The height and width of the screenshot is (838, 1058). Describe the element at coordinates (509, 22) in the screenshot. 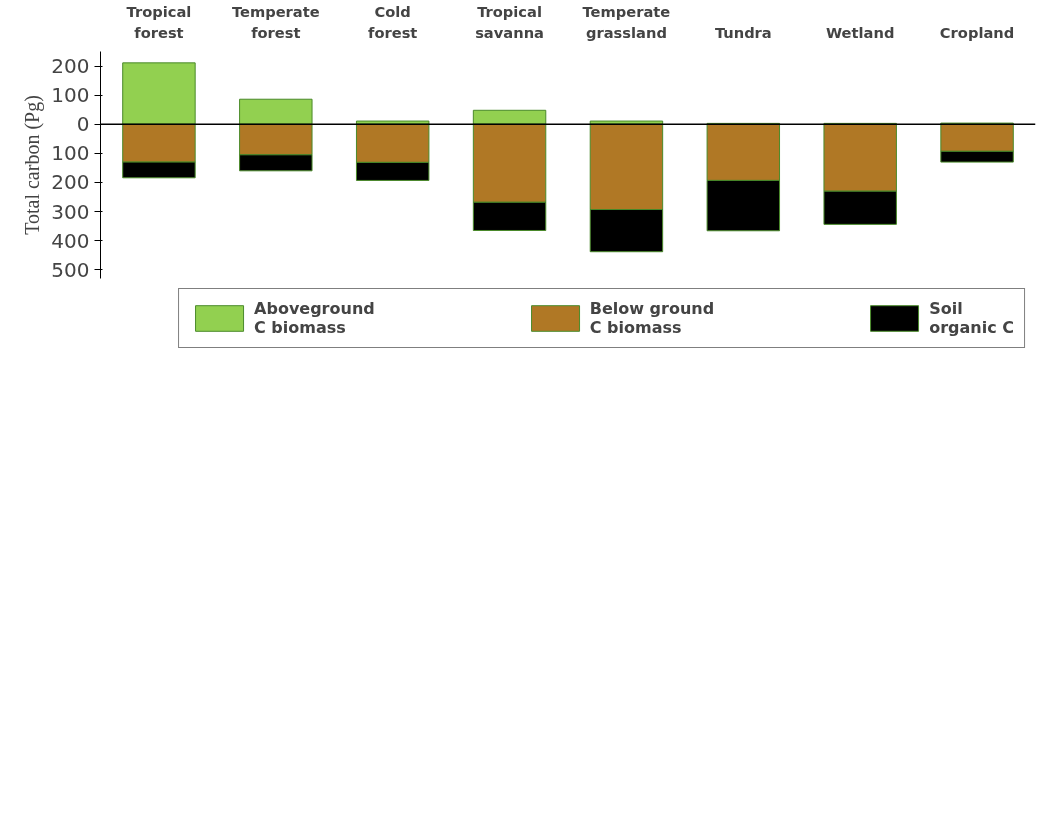

I see `x-tick-label: Tropical savanna` at that location.